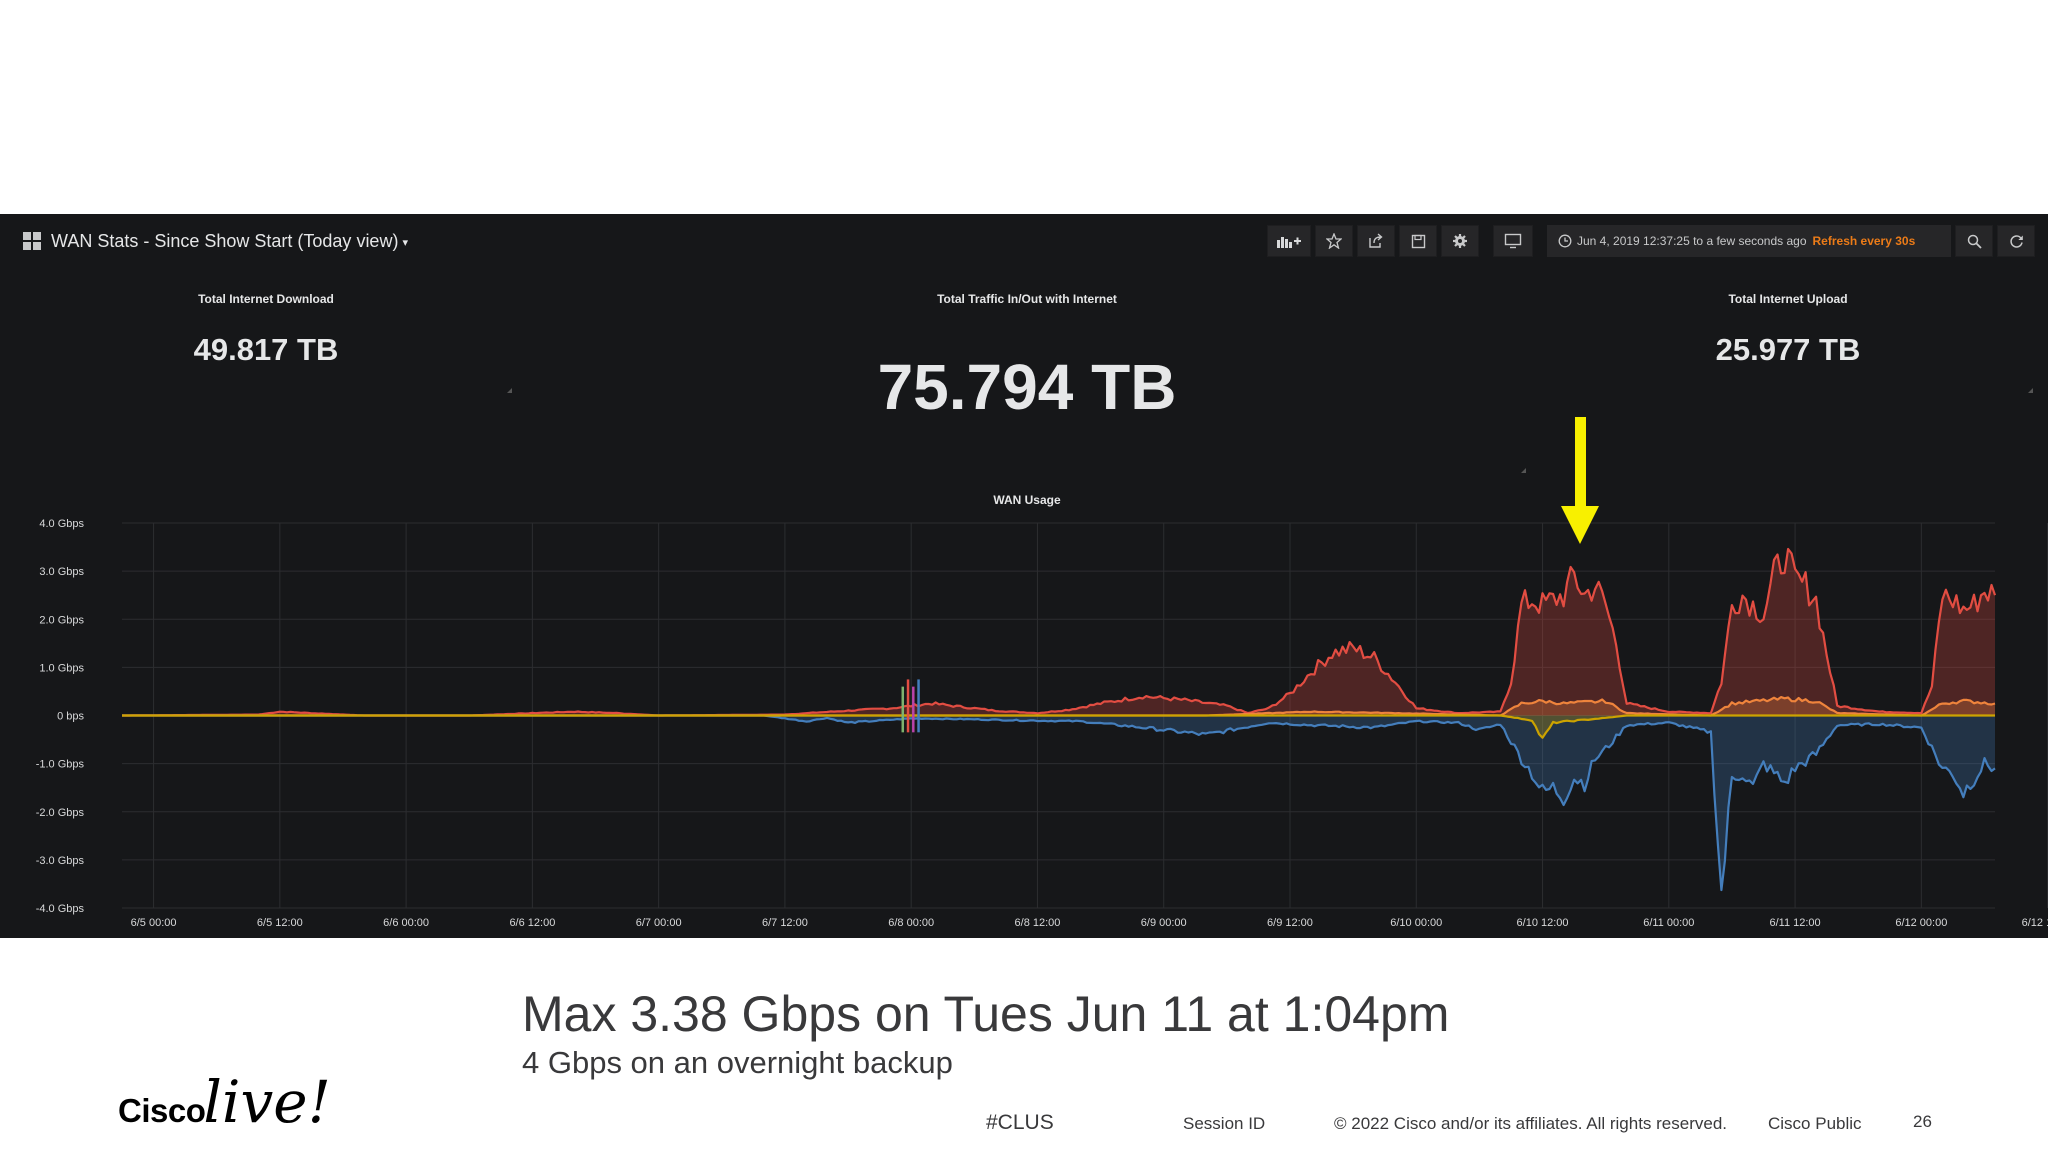 The height and width of the screenshot is (1152, 2048). I want to click on x-tick-label: 6/8 00:00, so click(911, 923).